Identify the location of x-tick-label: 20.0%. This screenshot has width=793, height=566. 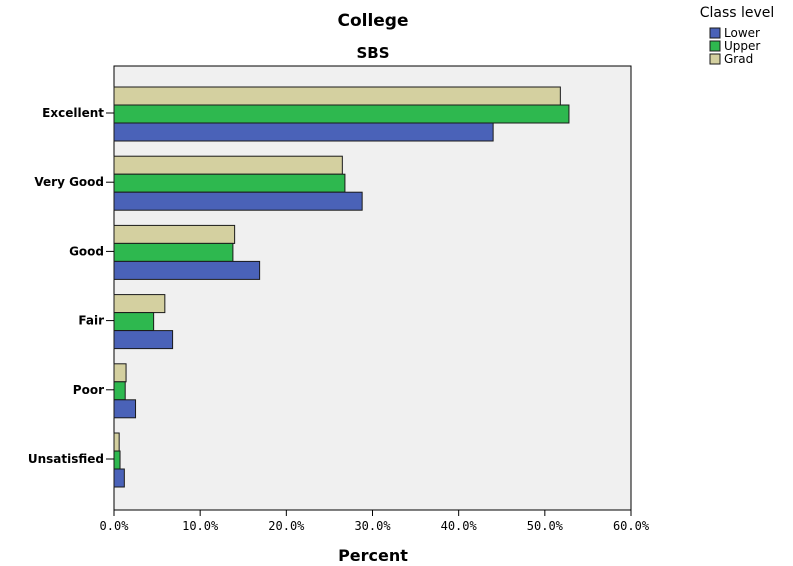
(286, 526).